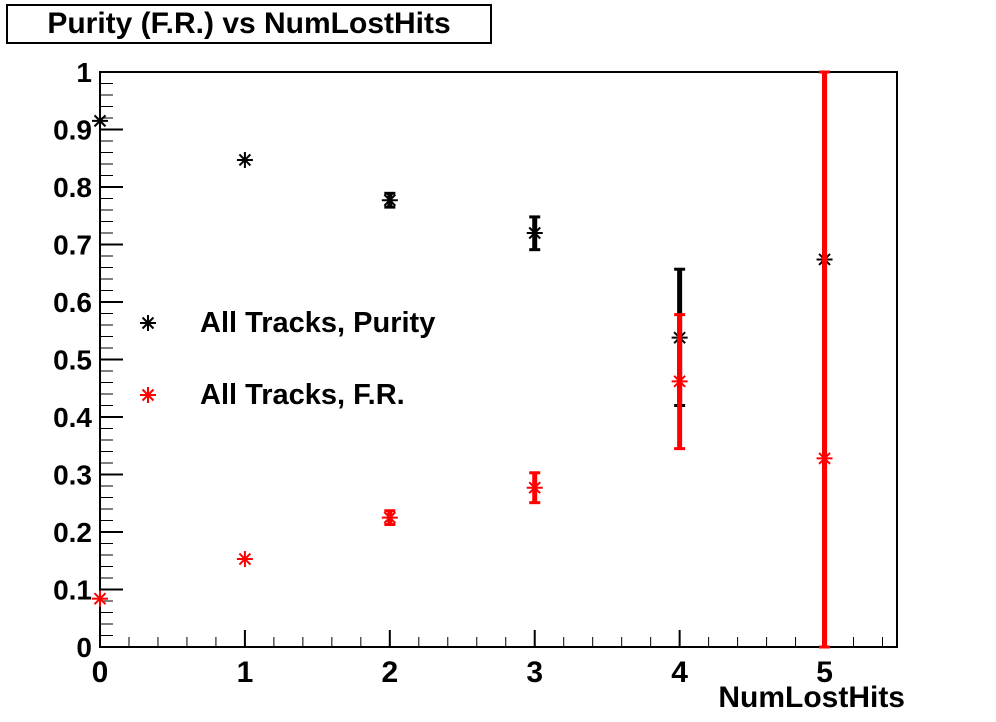  I want to click on y-tick-label: 0.9, so click(72, 130).